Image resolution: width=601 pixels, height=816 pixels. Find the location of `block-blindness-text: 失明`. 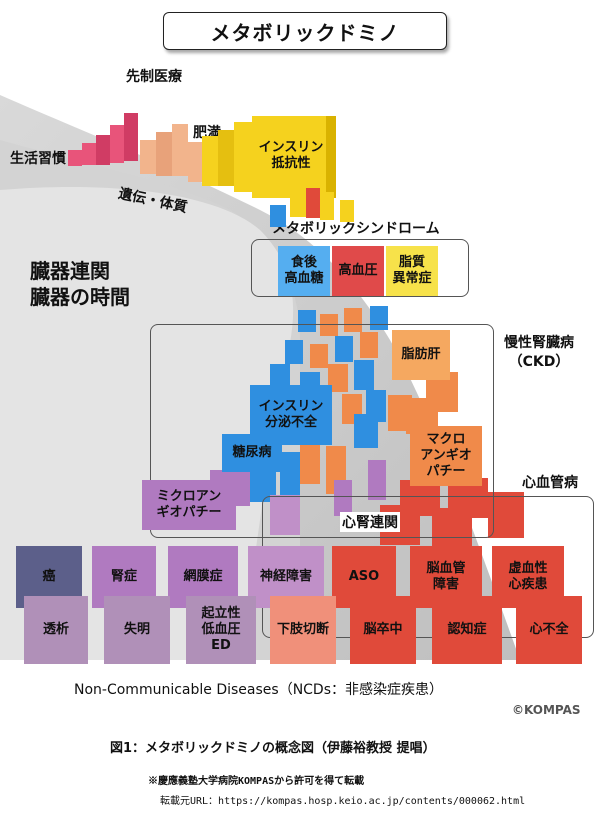

block-blindness-text: 失明 is located at coordinates (136, 629).